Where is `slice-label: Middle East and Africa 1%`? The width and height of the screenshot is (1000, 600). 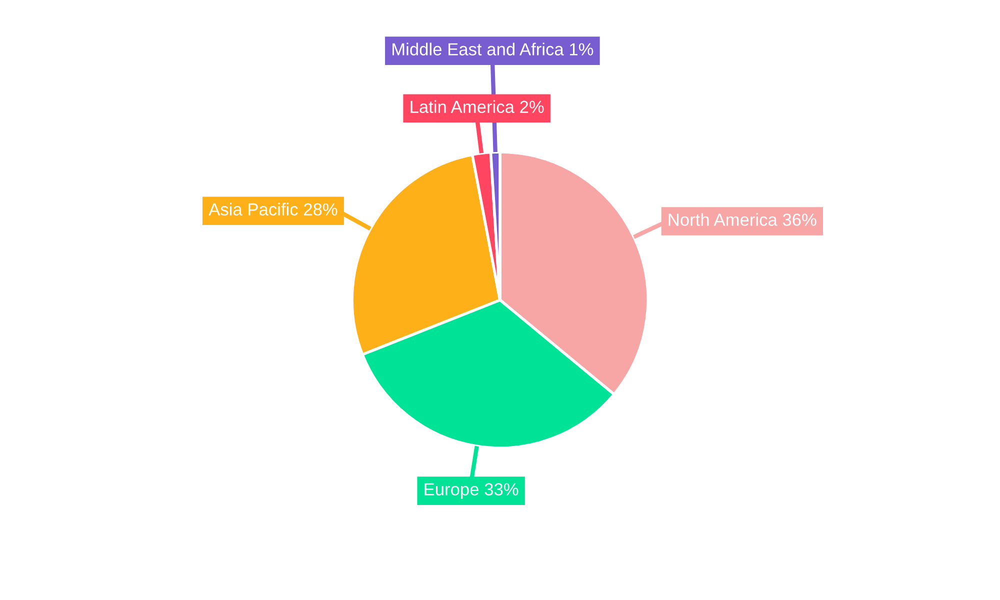
slice-label: Middle East and Africa 1% is located at coordinates (493, 49).